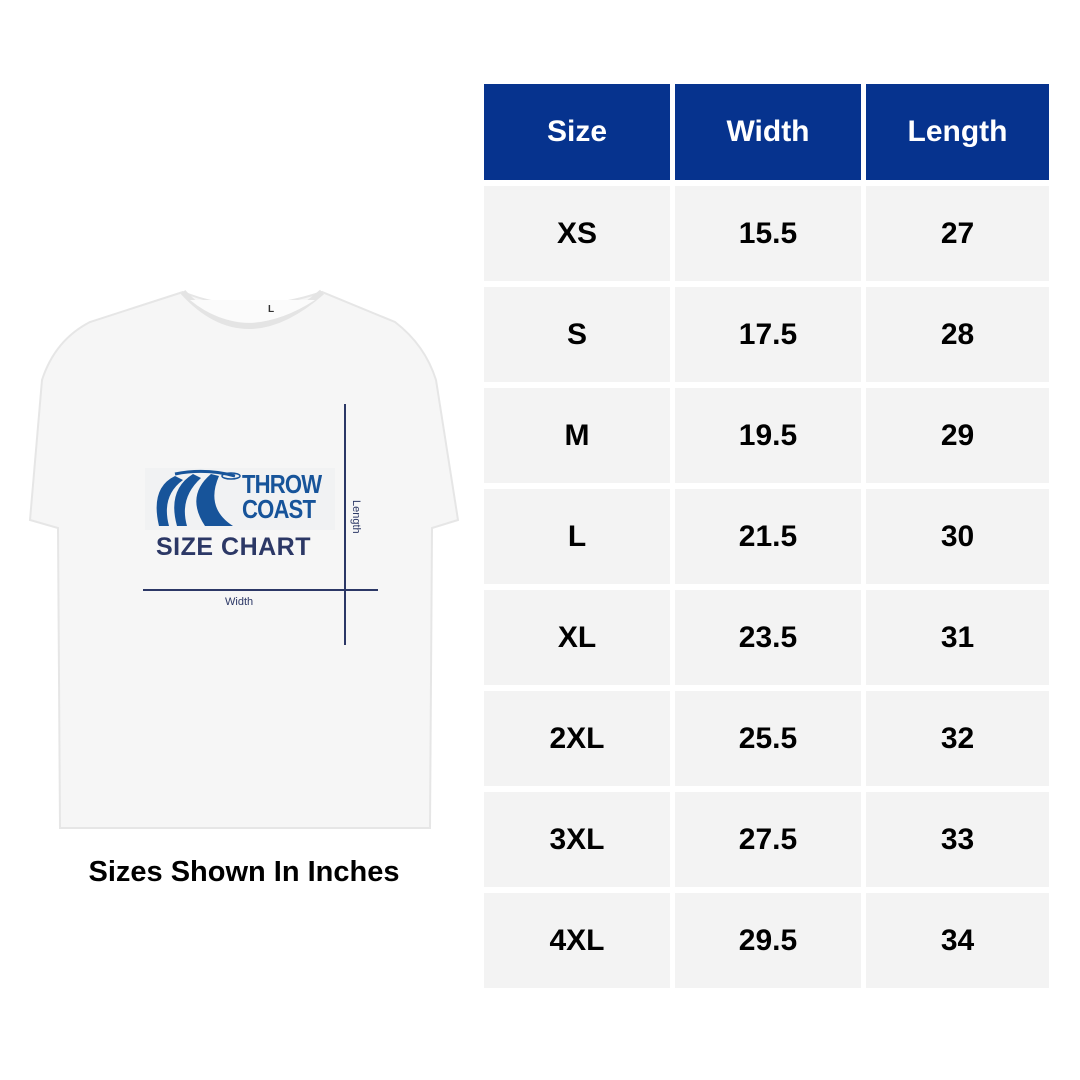 This screenshot has width=1080, height=1080. I want to click on cell-size: XS, so click(577, 233).